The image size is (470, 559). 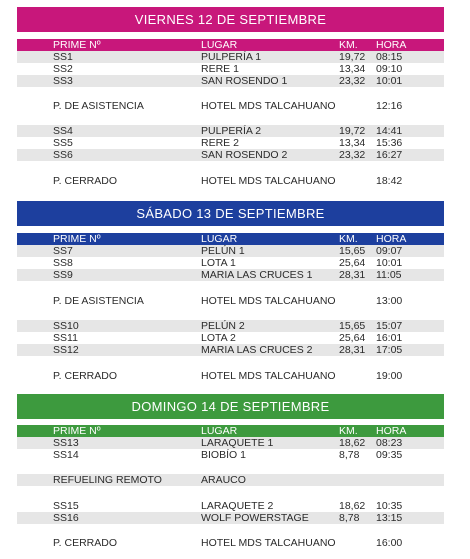 I want to click on cell-hora: 09:35, so click(x=389, y=455).